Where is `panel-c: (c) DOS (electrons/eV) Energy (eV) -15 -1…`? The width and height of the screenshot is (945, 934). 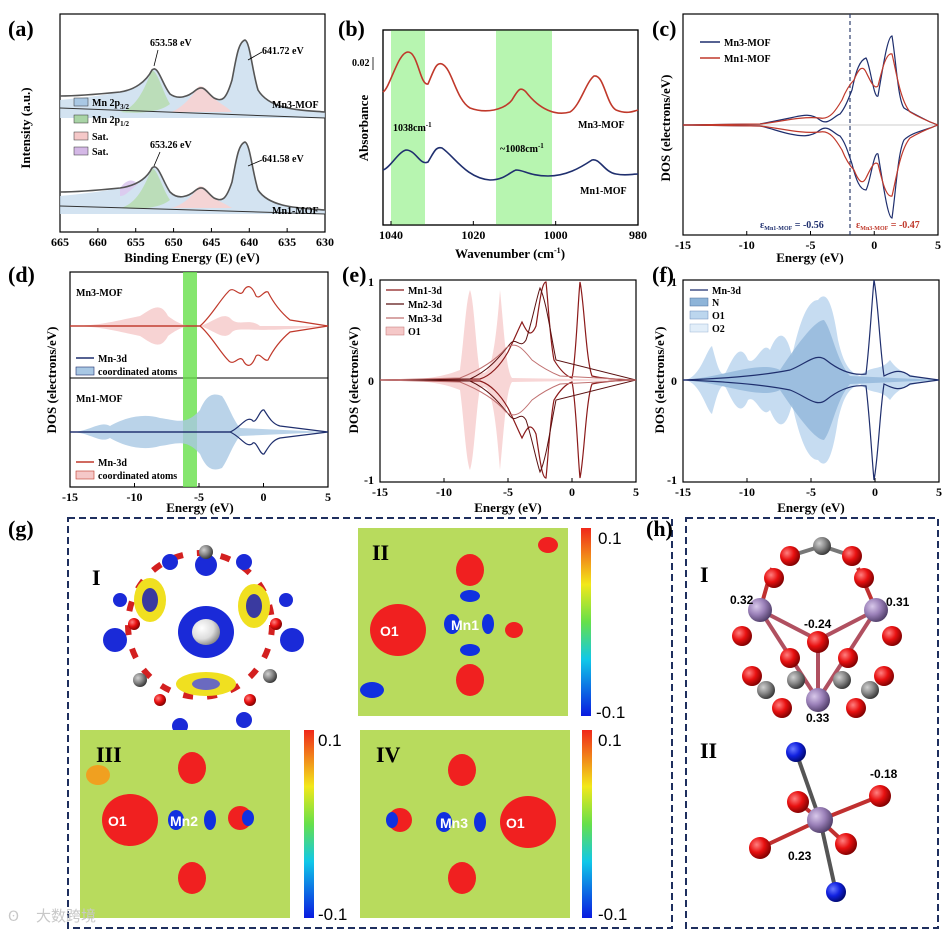 panel-c: (c) DOS (electrons/eV) Energy (eV) -15 -1… is located at coordinates (796, 139).